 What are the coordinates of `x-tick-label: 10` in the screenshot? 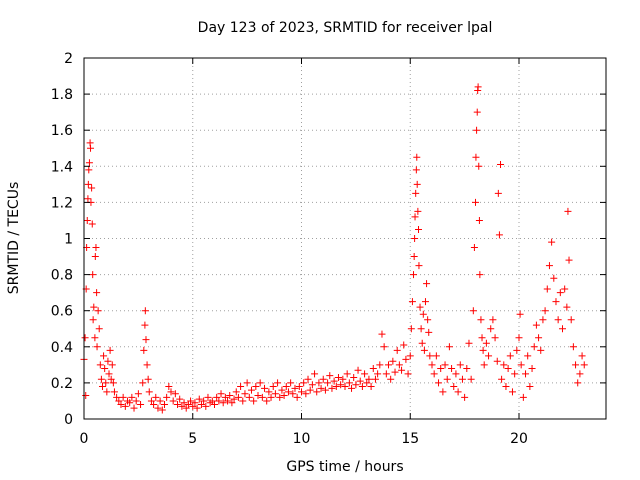 It's located at (302, 439).